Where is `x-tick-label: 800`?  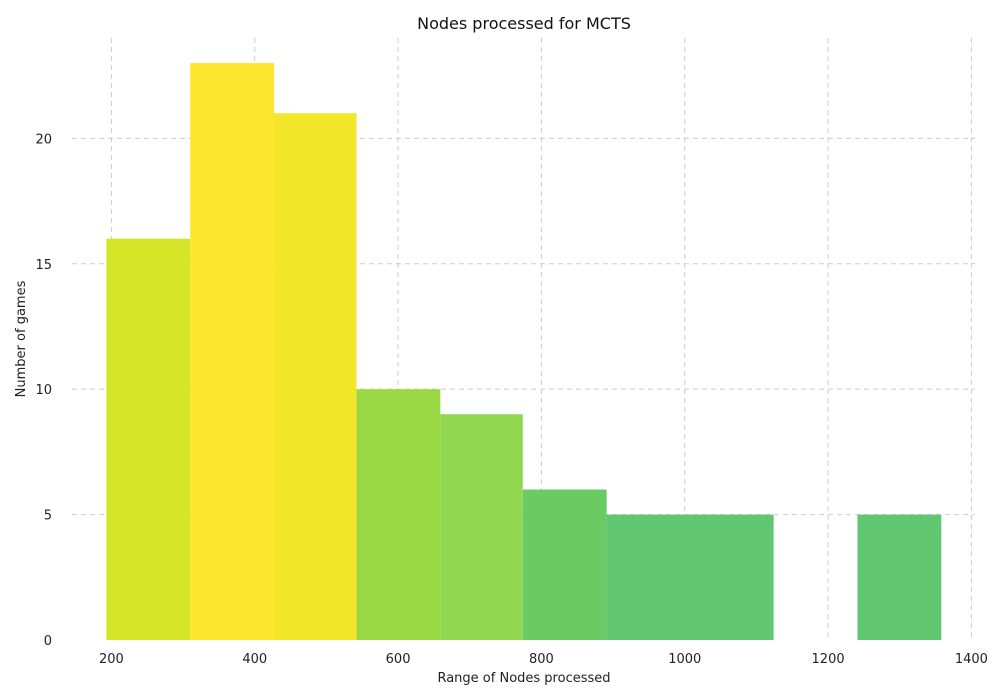
x-tick-label: 800 is located at coordinates (541, 659).